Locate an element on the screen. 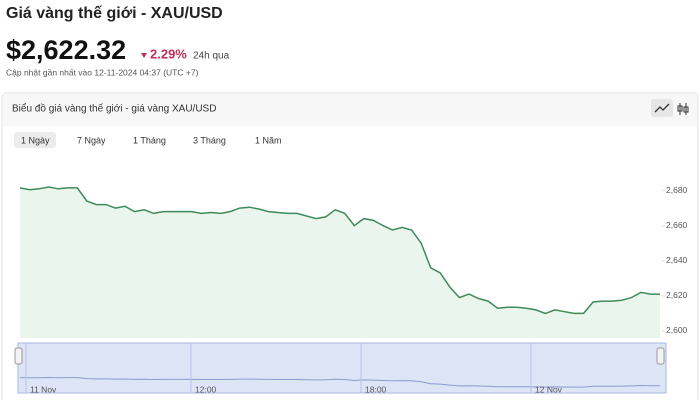 This screenshot has width=700, height=405. y-tick-label: 2,660 is located at coordinates (677, 225).